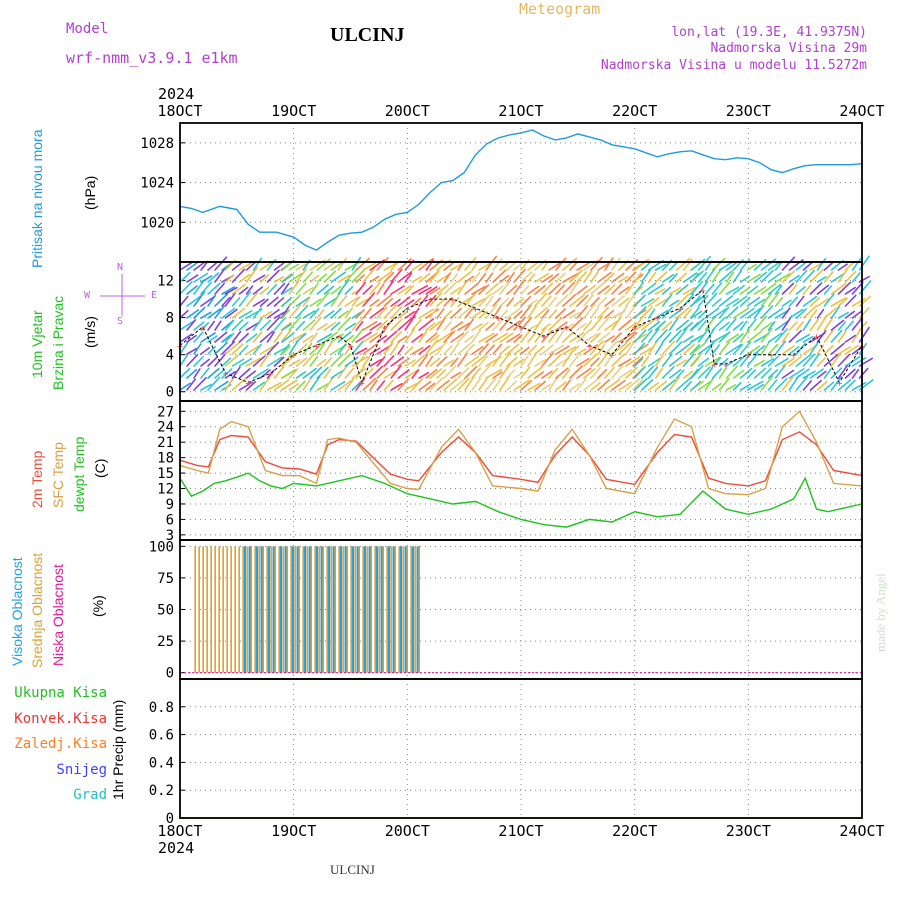  What do you see at coordinates (407, 111) in the screenshot?
I see `x-tick-label-top: 20OCT` at bounding box center [407, 111].